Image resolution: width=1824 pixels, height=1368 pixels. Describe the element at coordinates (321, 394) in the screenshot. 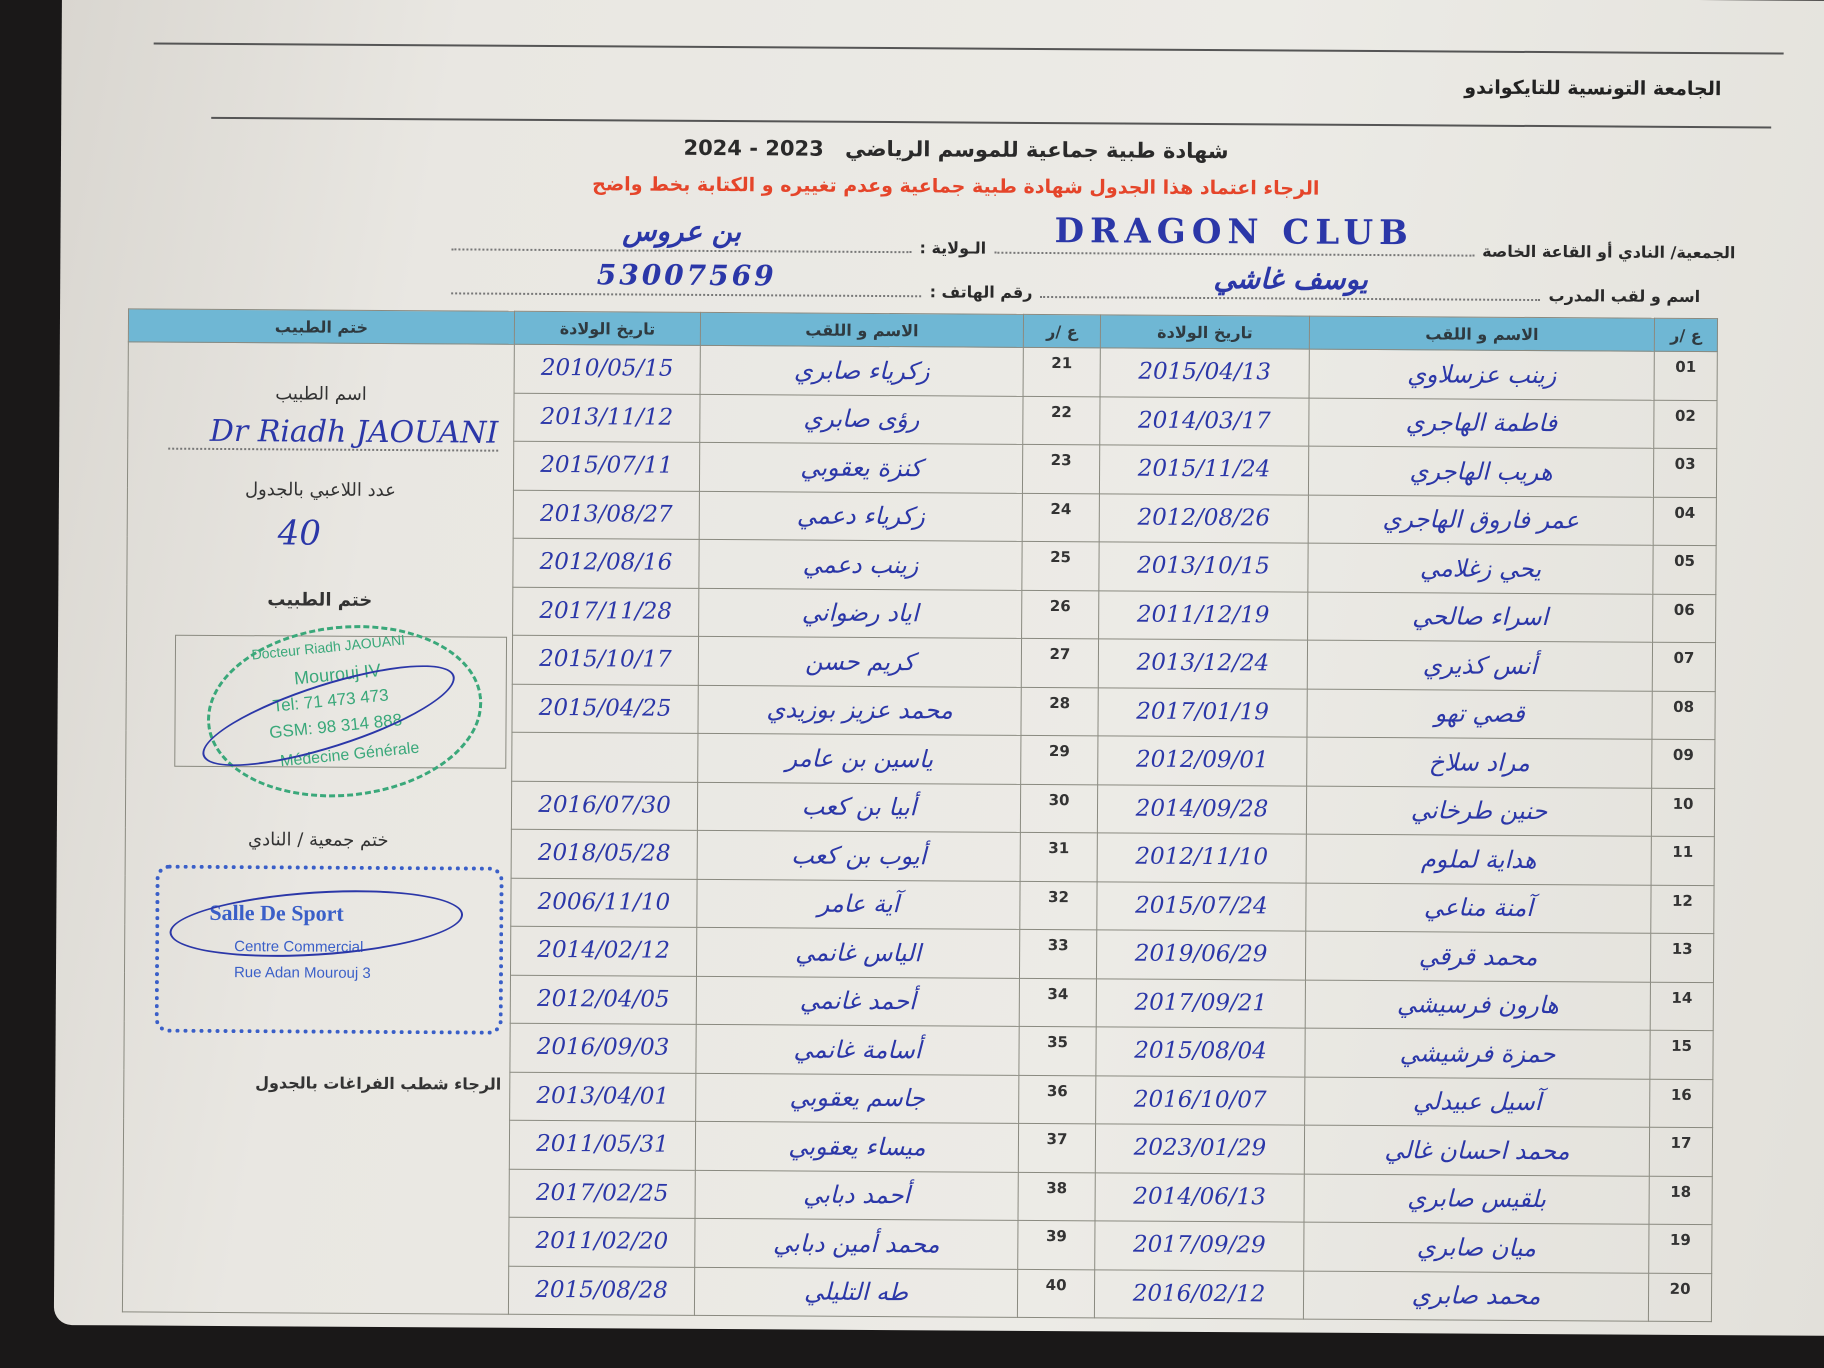

I see `doctor-name-label: اسم الطبيب` at that location.